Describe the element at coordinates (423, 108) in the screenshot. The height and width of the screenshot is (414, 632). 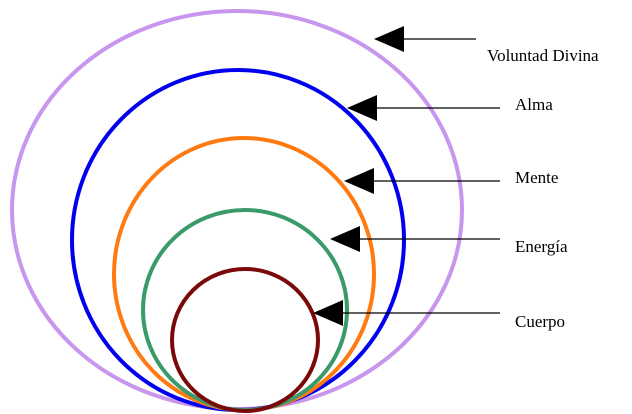
I see `arrow-alma` at that location.